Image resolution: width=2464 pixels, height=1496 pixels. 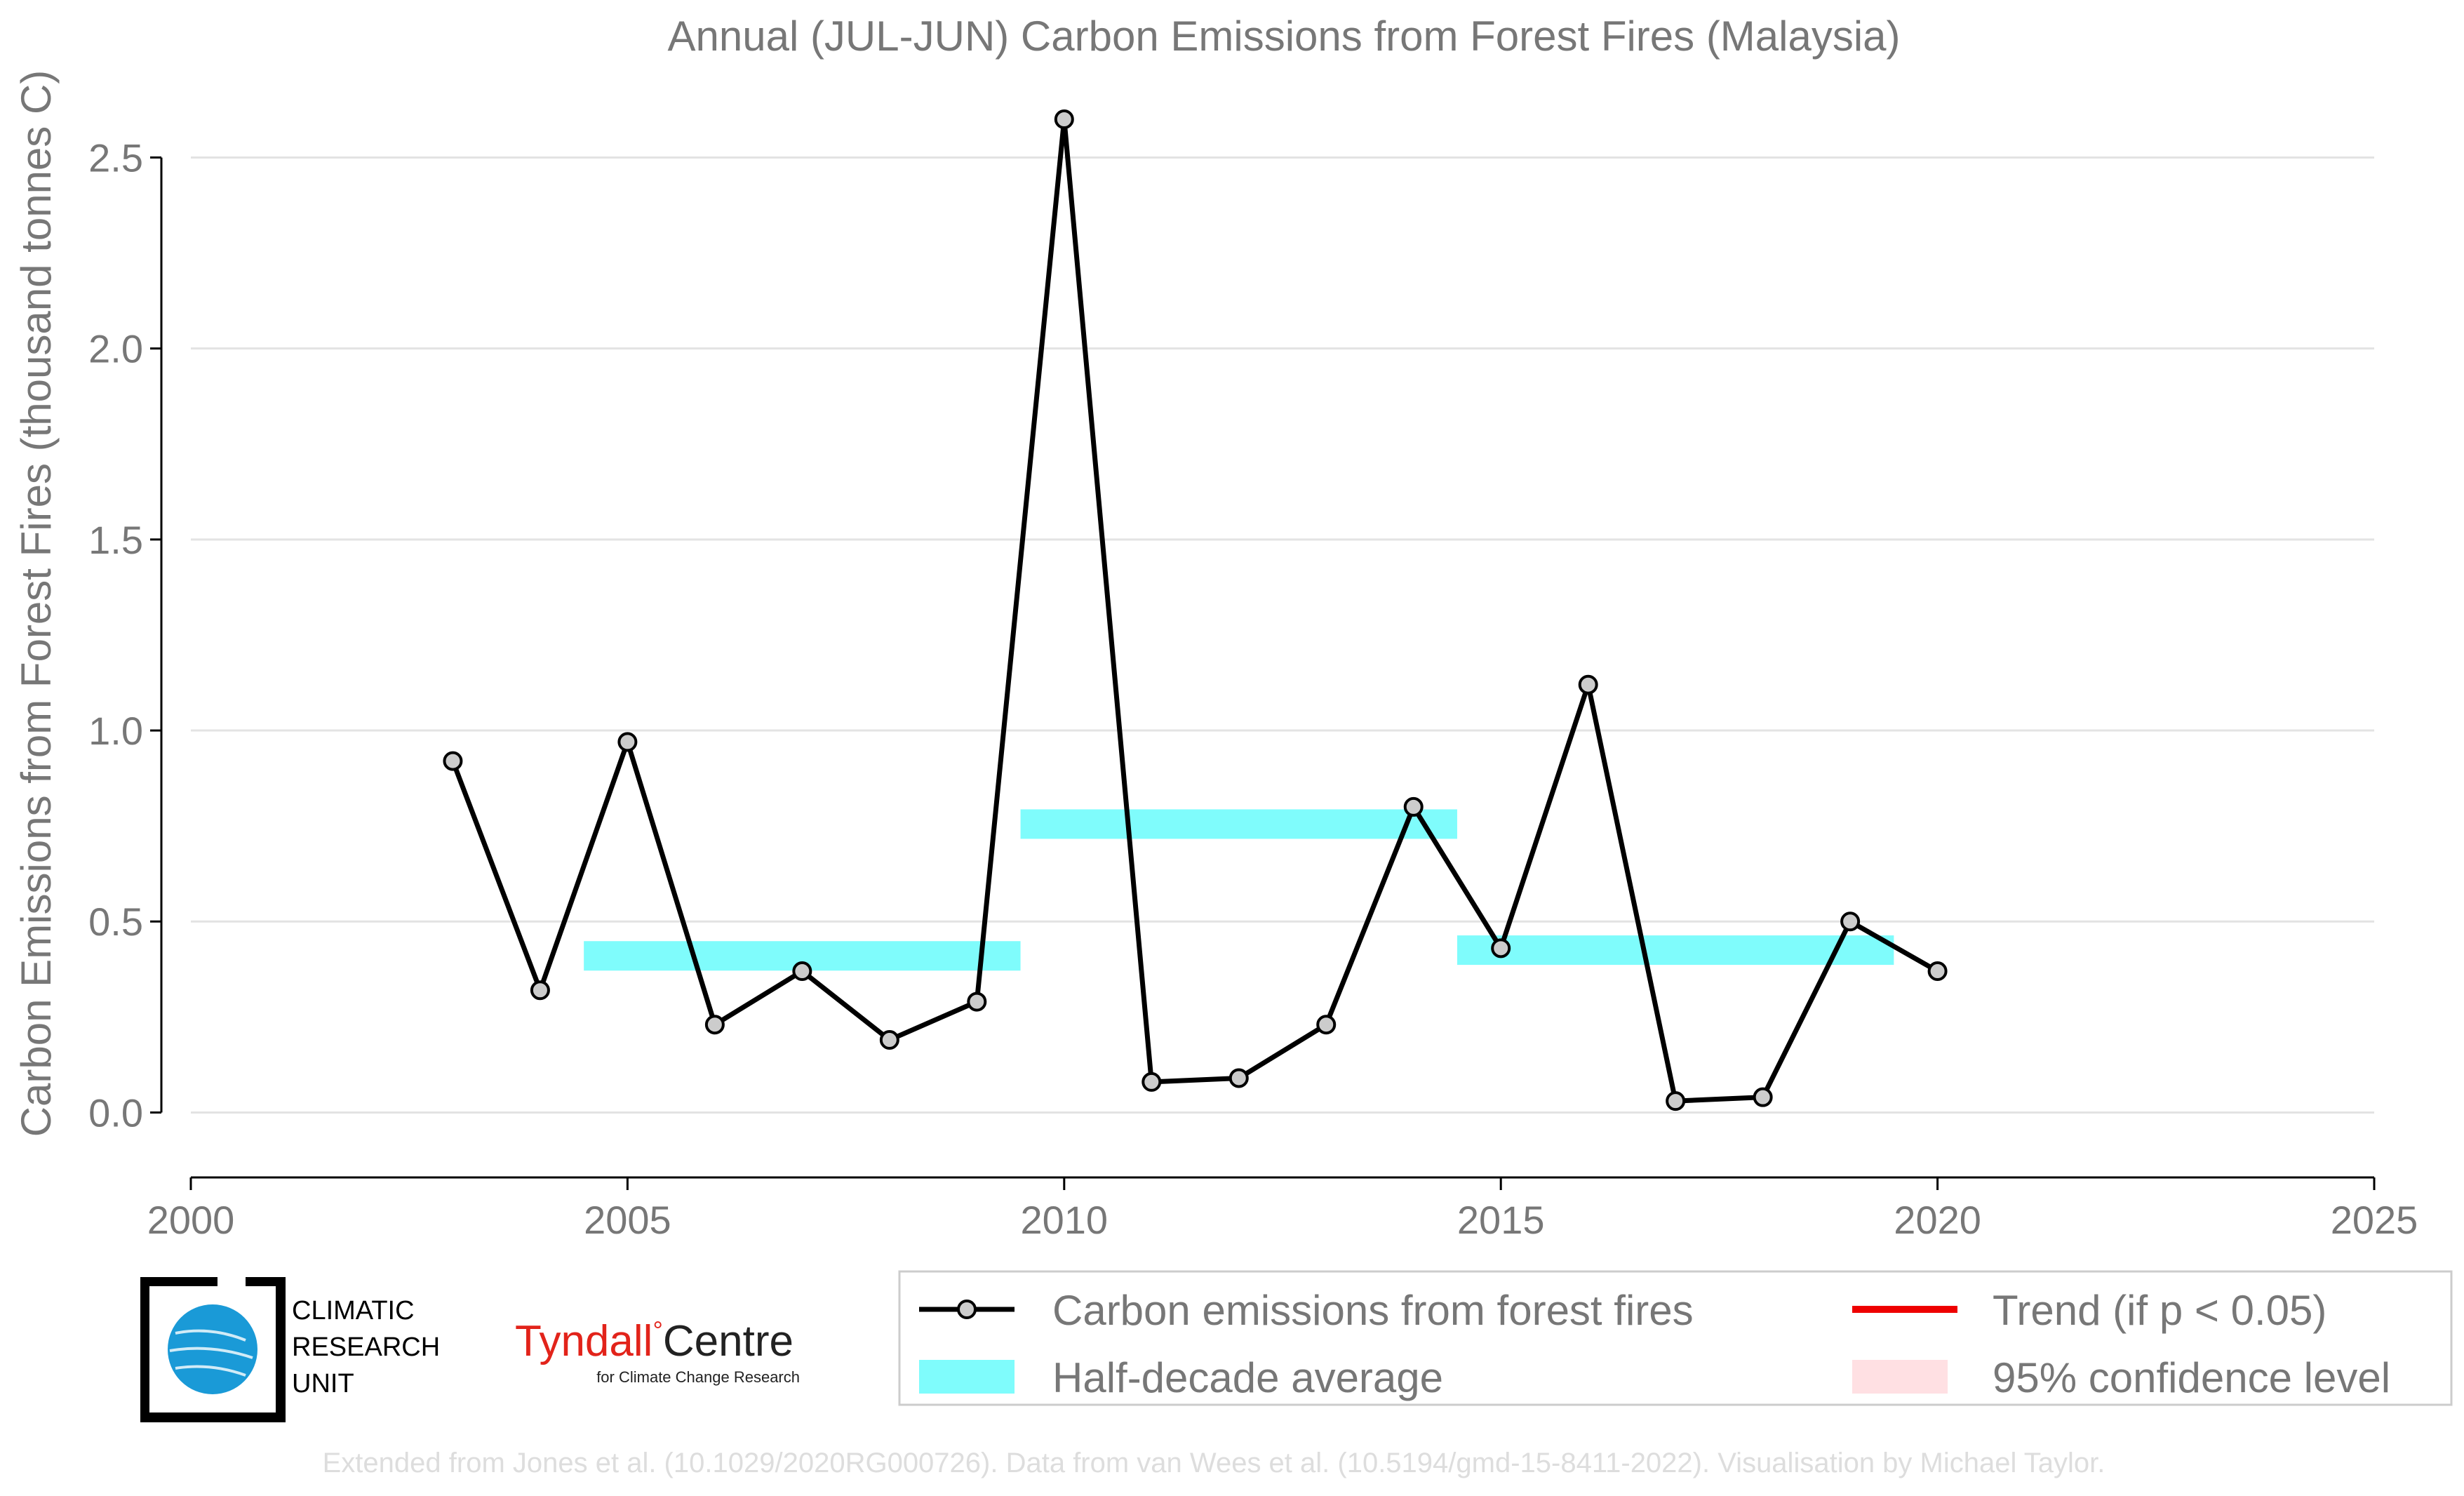 What do you see at coordinates (1065, 1220) in the screenshot?
I see `x-tick-label: 2010` at bounding box center [1065, 1220].